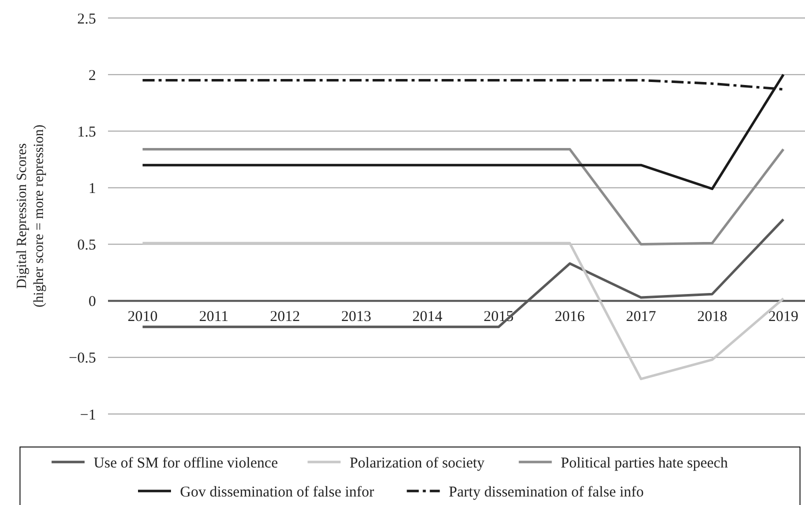  Describe the element at coordinates (570, 316) in the screenshot. I see `x-tick-label: 2016` at that location.